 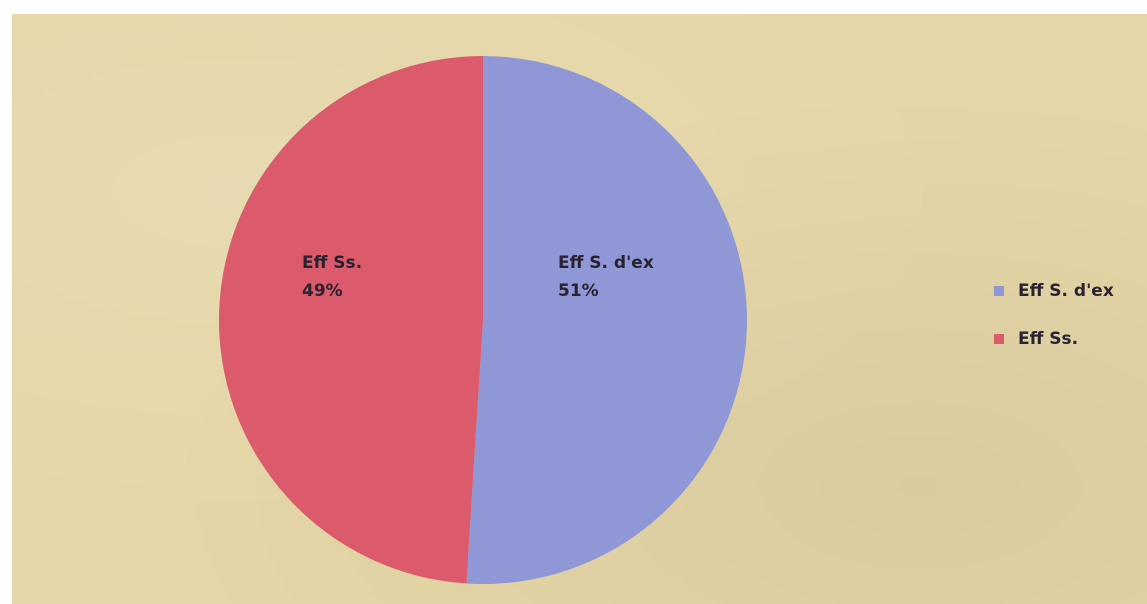 I want to click on legend-item-eff-ss: Eff Ss., so click(x=1054, y=339).